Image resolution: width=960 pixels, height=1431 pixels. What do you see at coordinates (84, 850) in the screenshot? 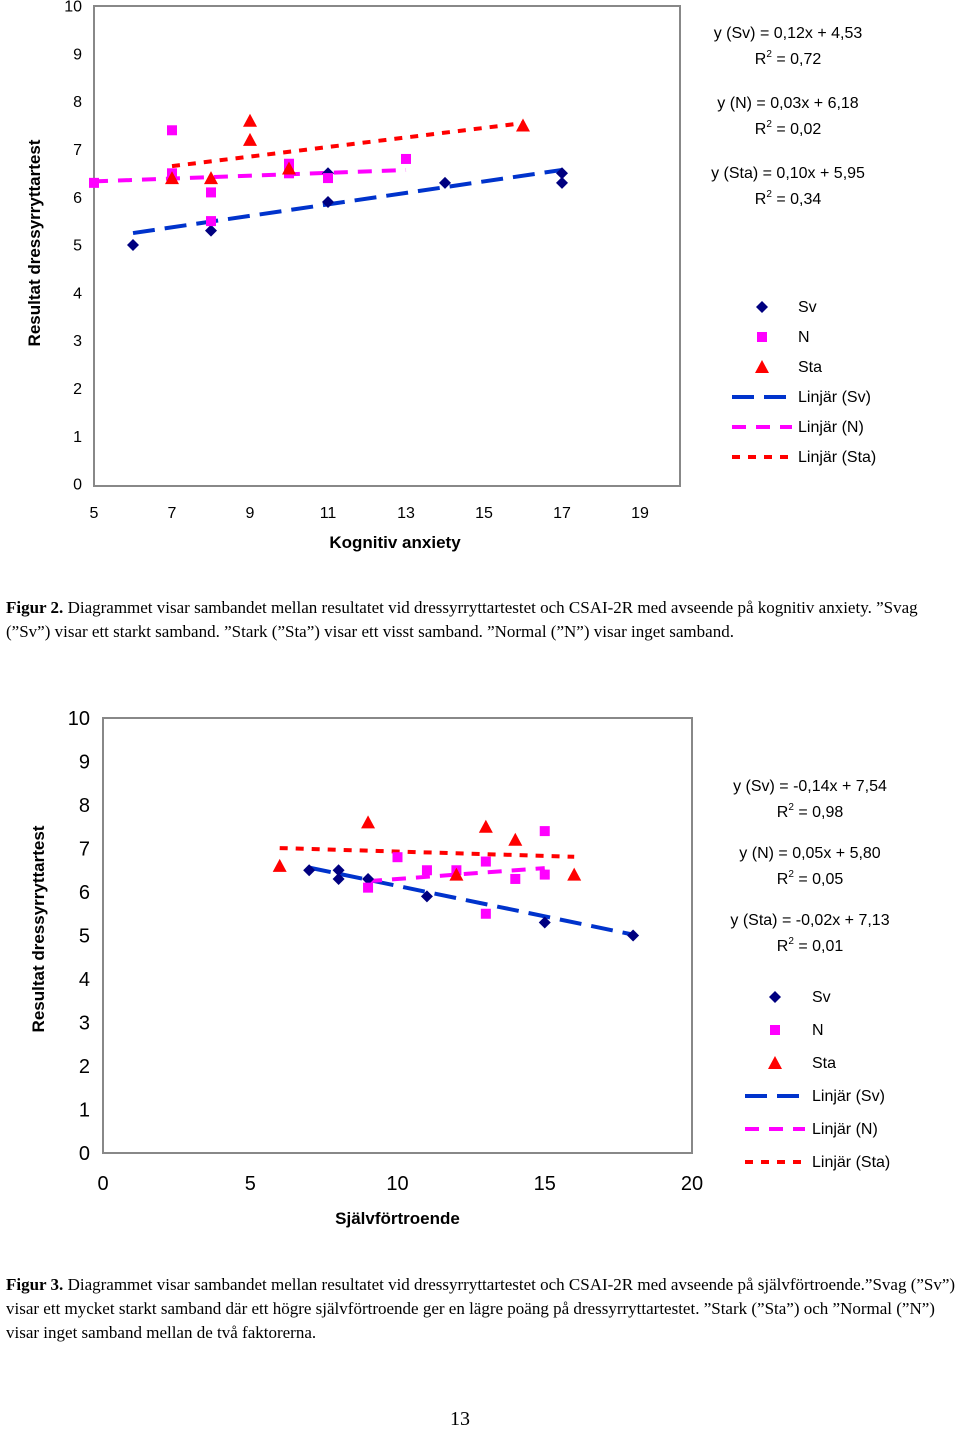
I see `y-tick-label: 7` at bounding box center [84, 850].